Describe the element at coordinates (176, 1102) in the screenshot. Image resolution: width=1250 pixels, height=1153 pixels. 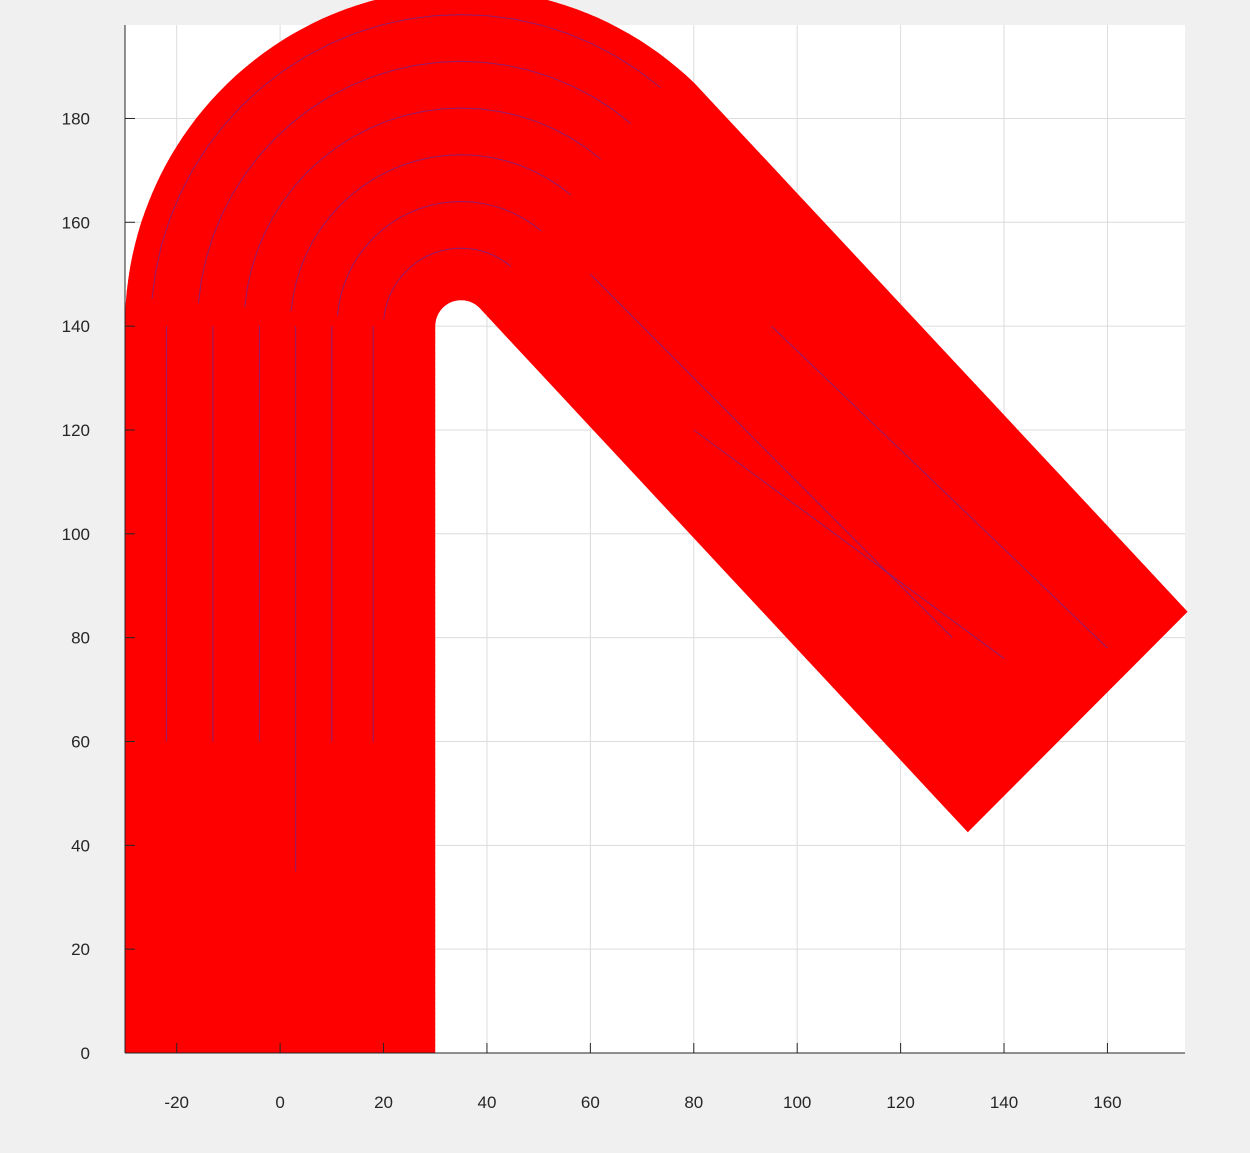
I see `x-tick-label: -20` at that location.